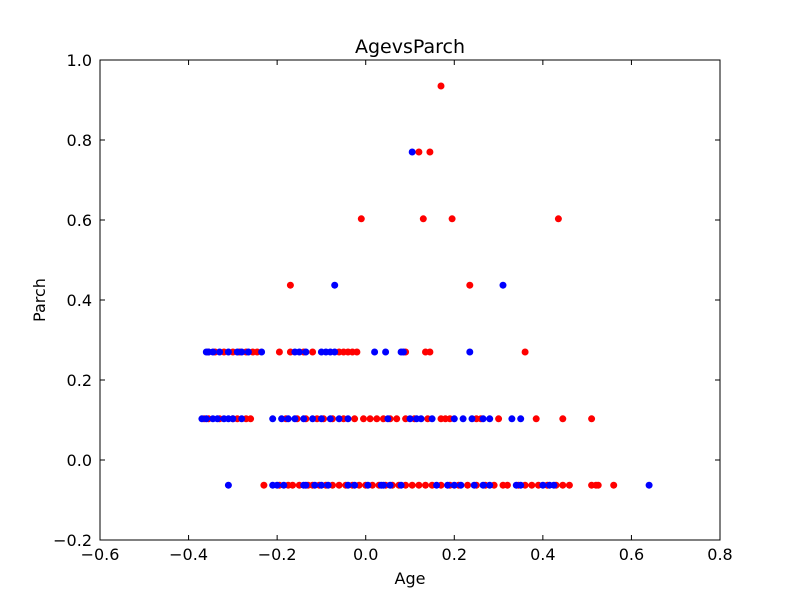 This screenshot has width=800, height=600. I want to click on y-tick-label: 1.0, so click(79, 60).